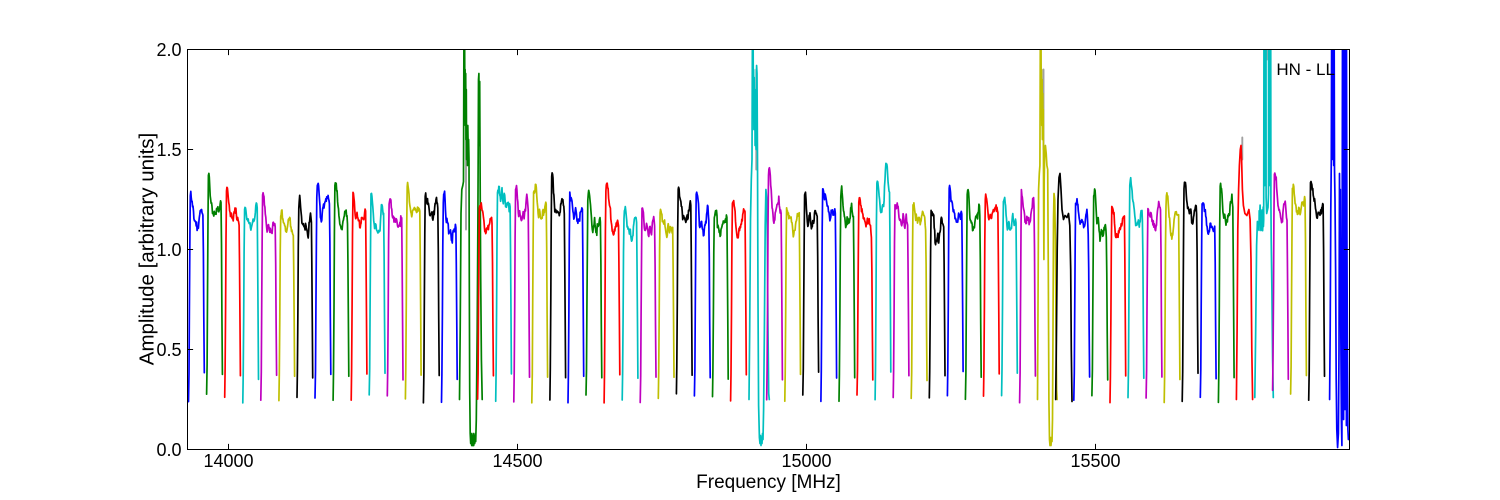 The height and width of the screenshot is (500, 1500). I want to click on svg-text: 2.0, so click(168, 50).